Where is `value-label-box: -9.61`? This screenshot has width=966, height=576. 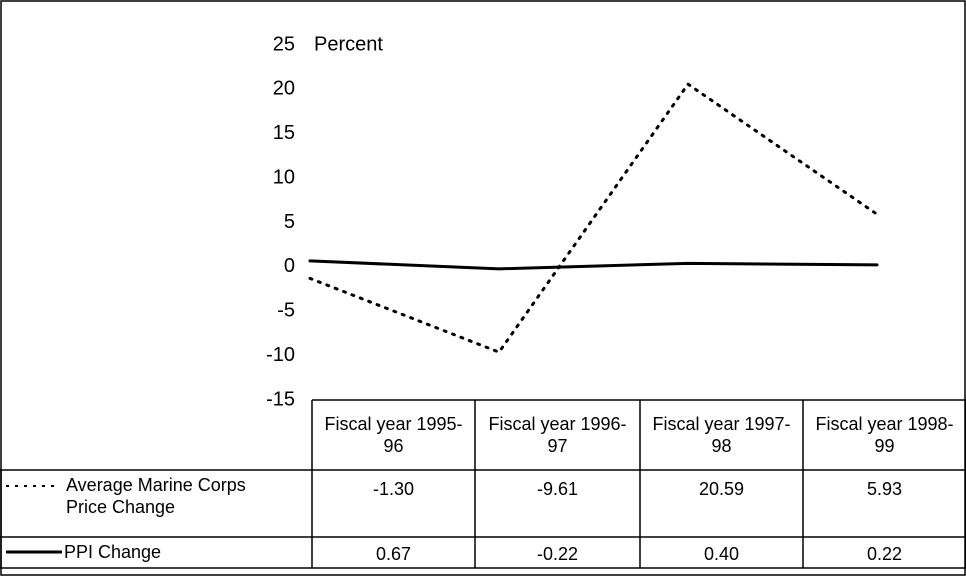
value-label-box: -9.61 is located at coordinates (557, 489).